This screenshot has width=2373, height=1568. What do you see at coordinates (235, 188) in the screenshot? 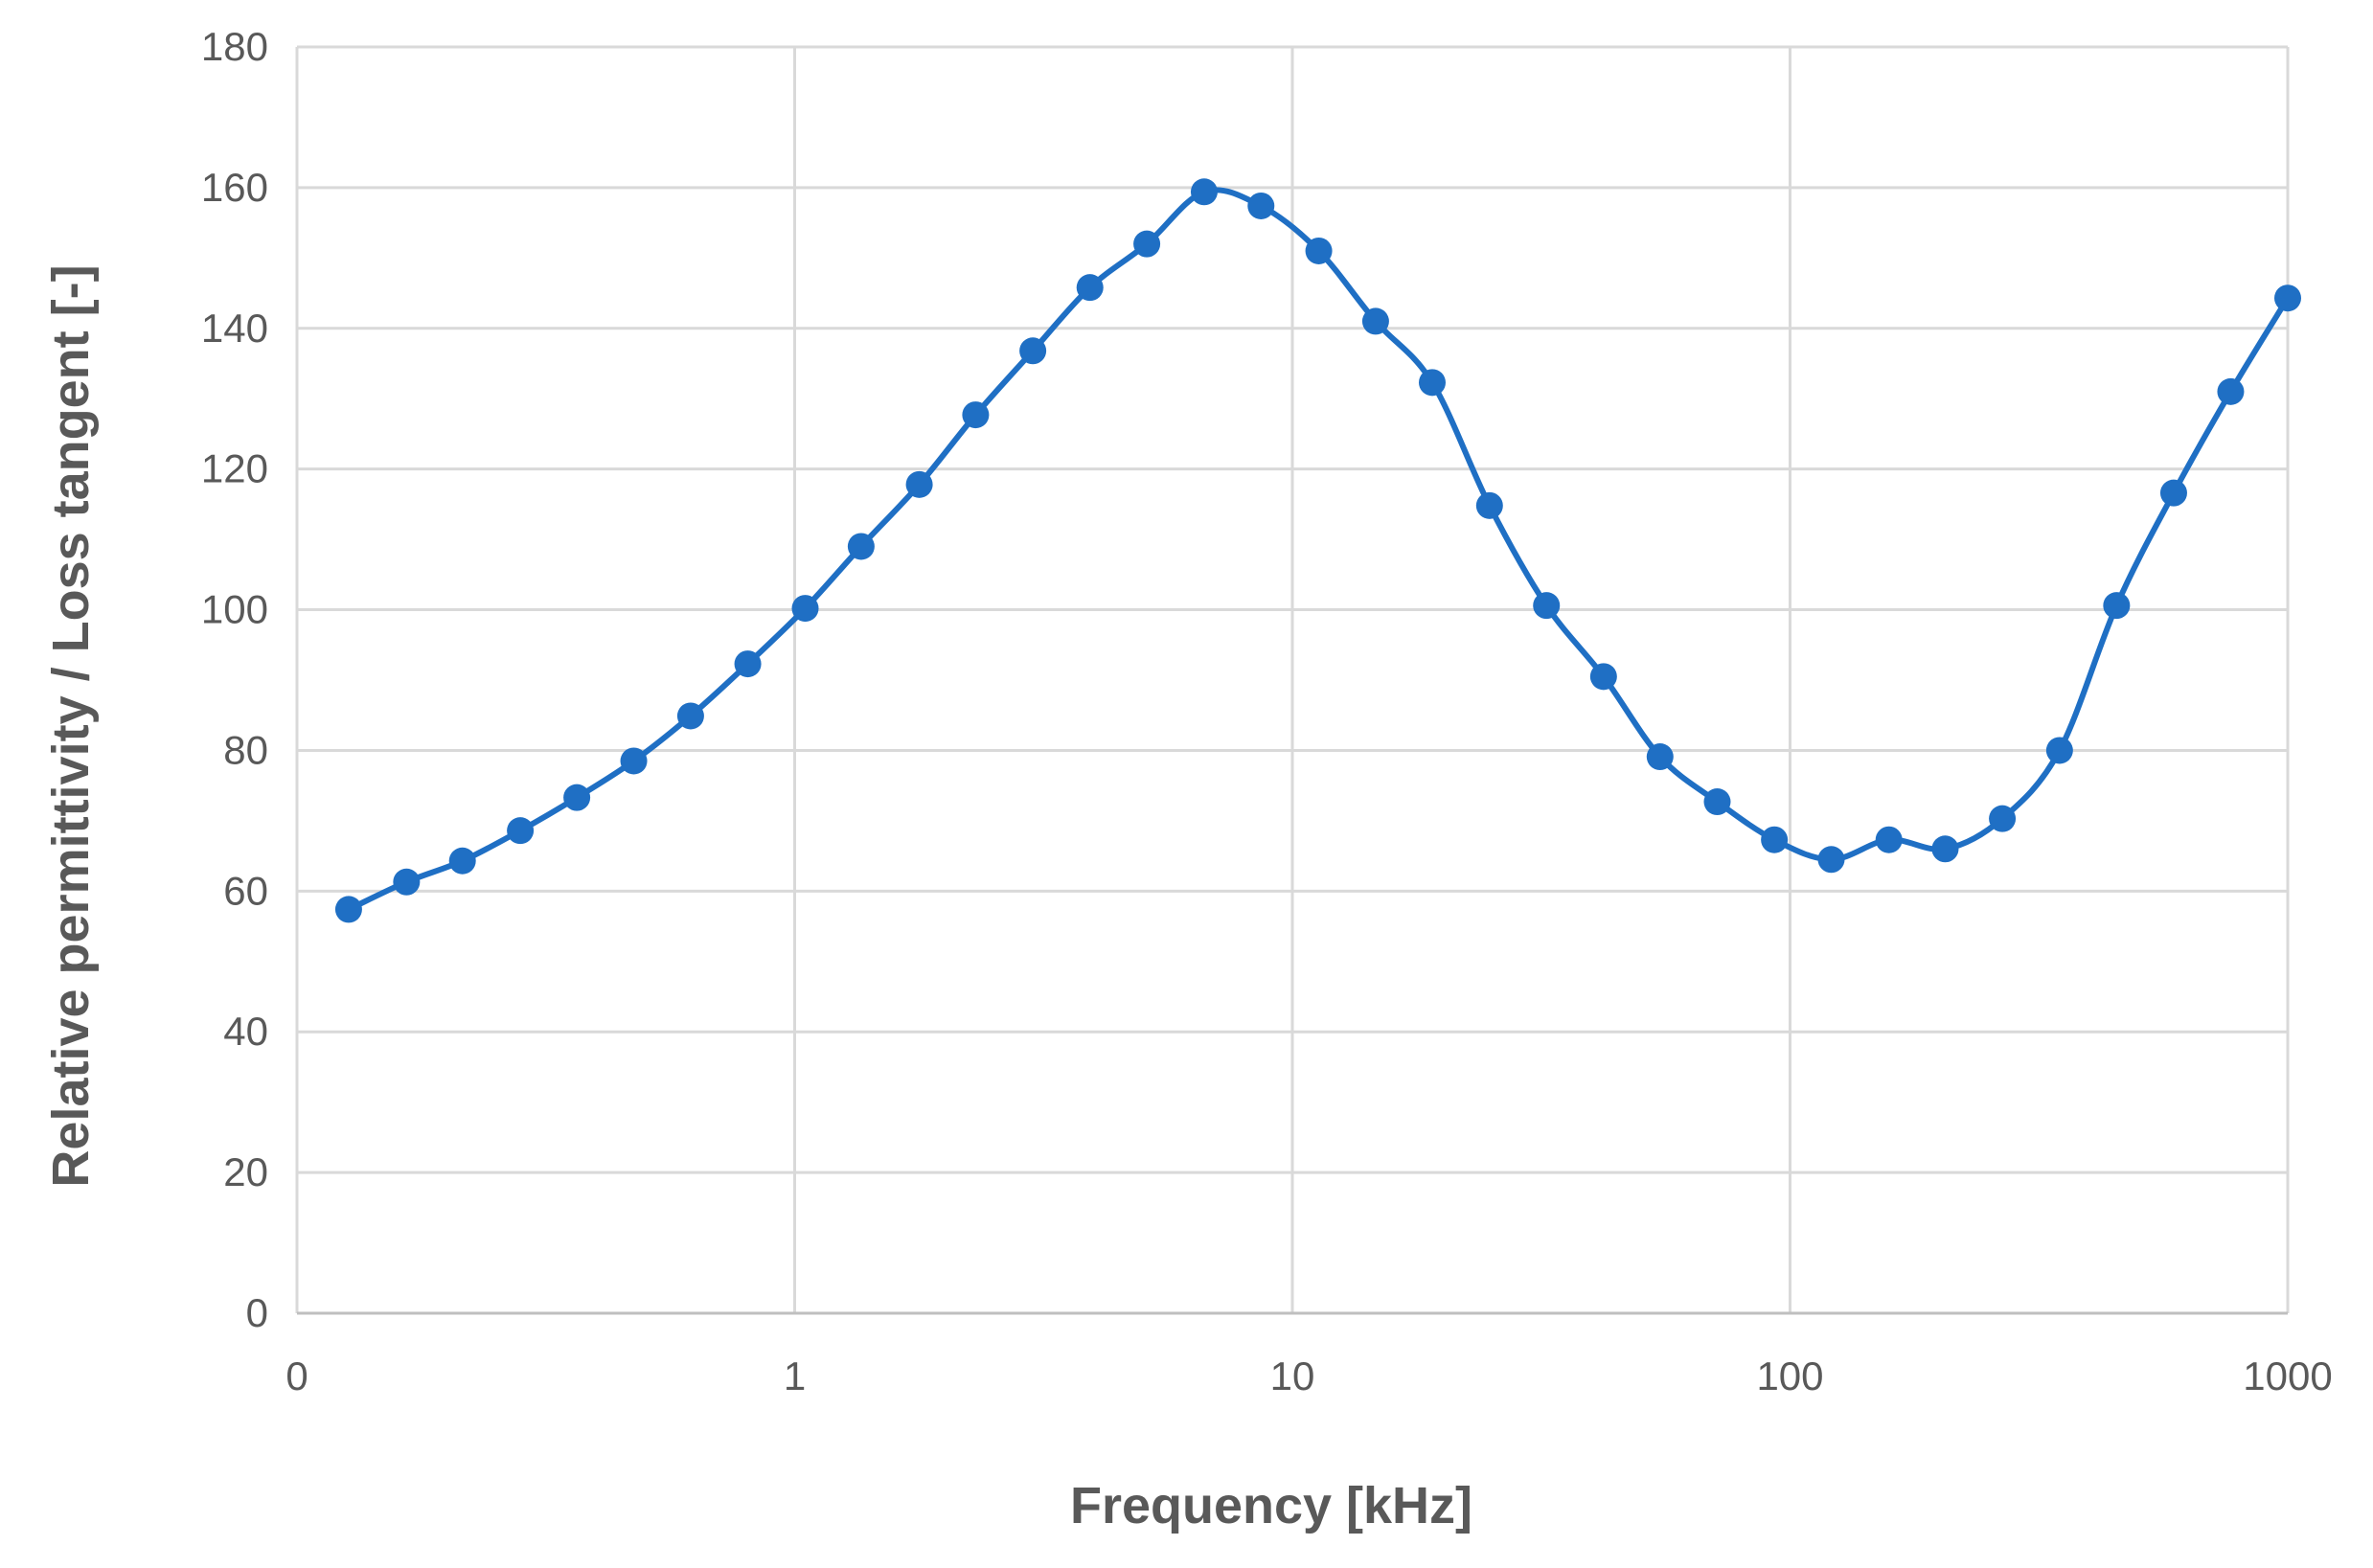
I see `y-tick-label: 160` at bounding box center [235, 188].